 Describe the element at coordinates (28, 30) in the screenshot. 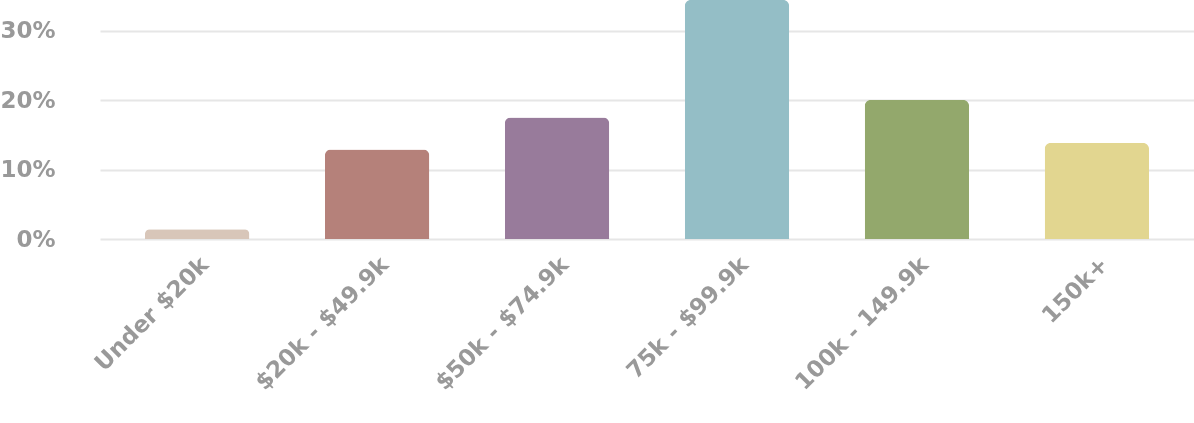

I see `y-tick-label: 30%` at that location.